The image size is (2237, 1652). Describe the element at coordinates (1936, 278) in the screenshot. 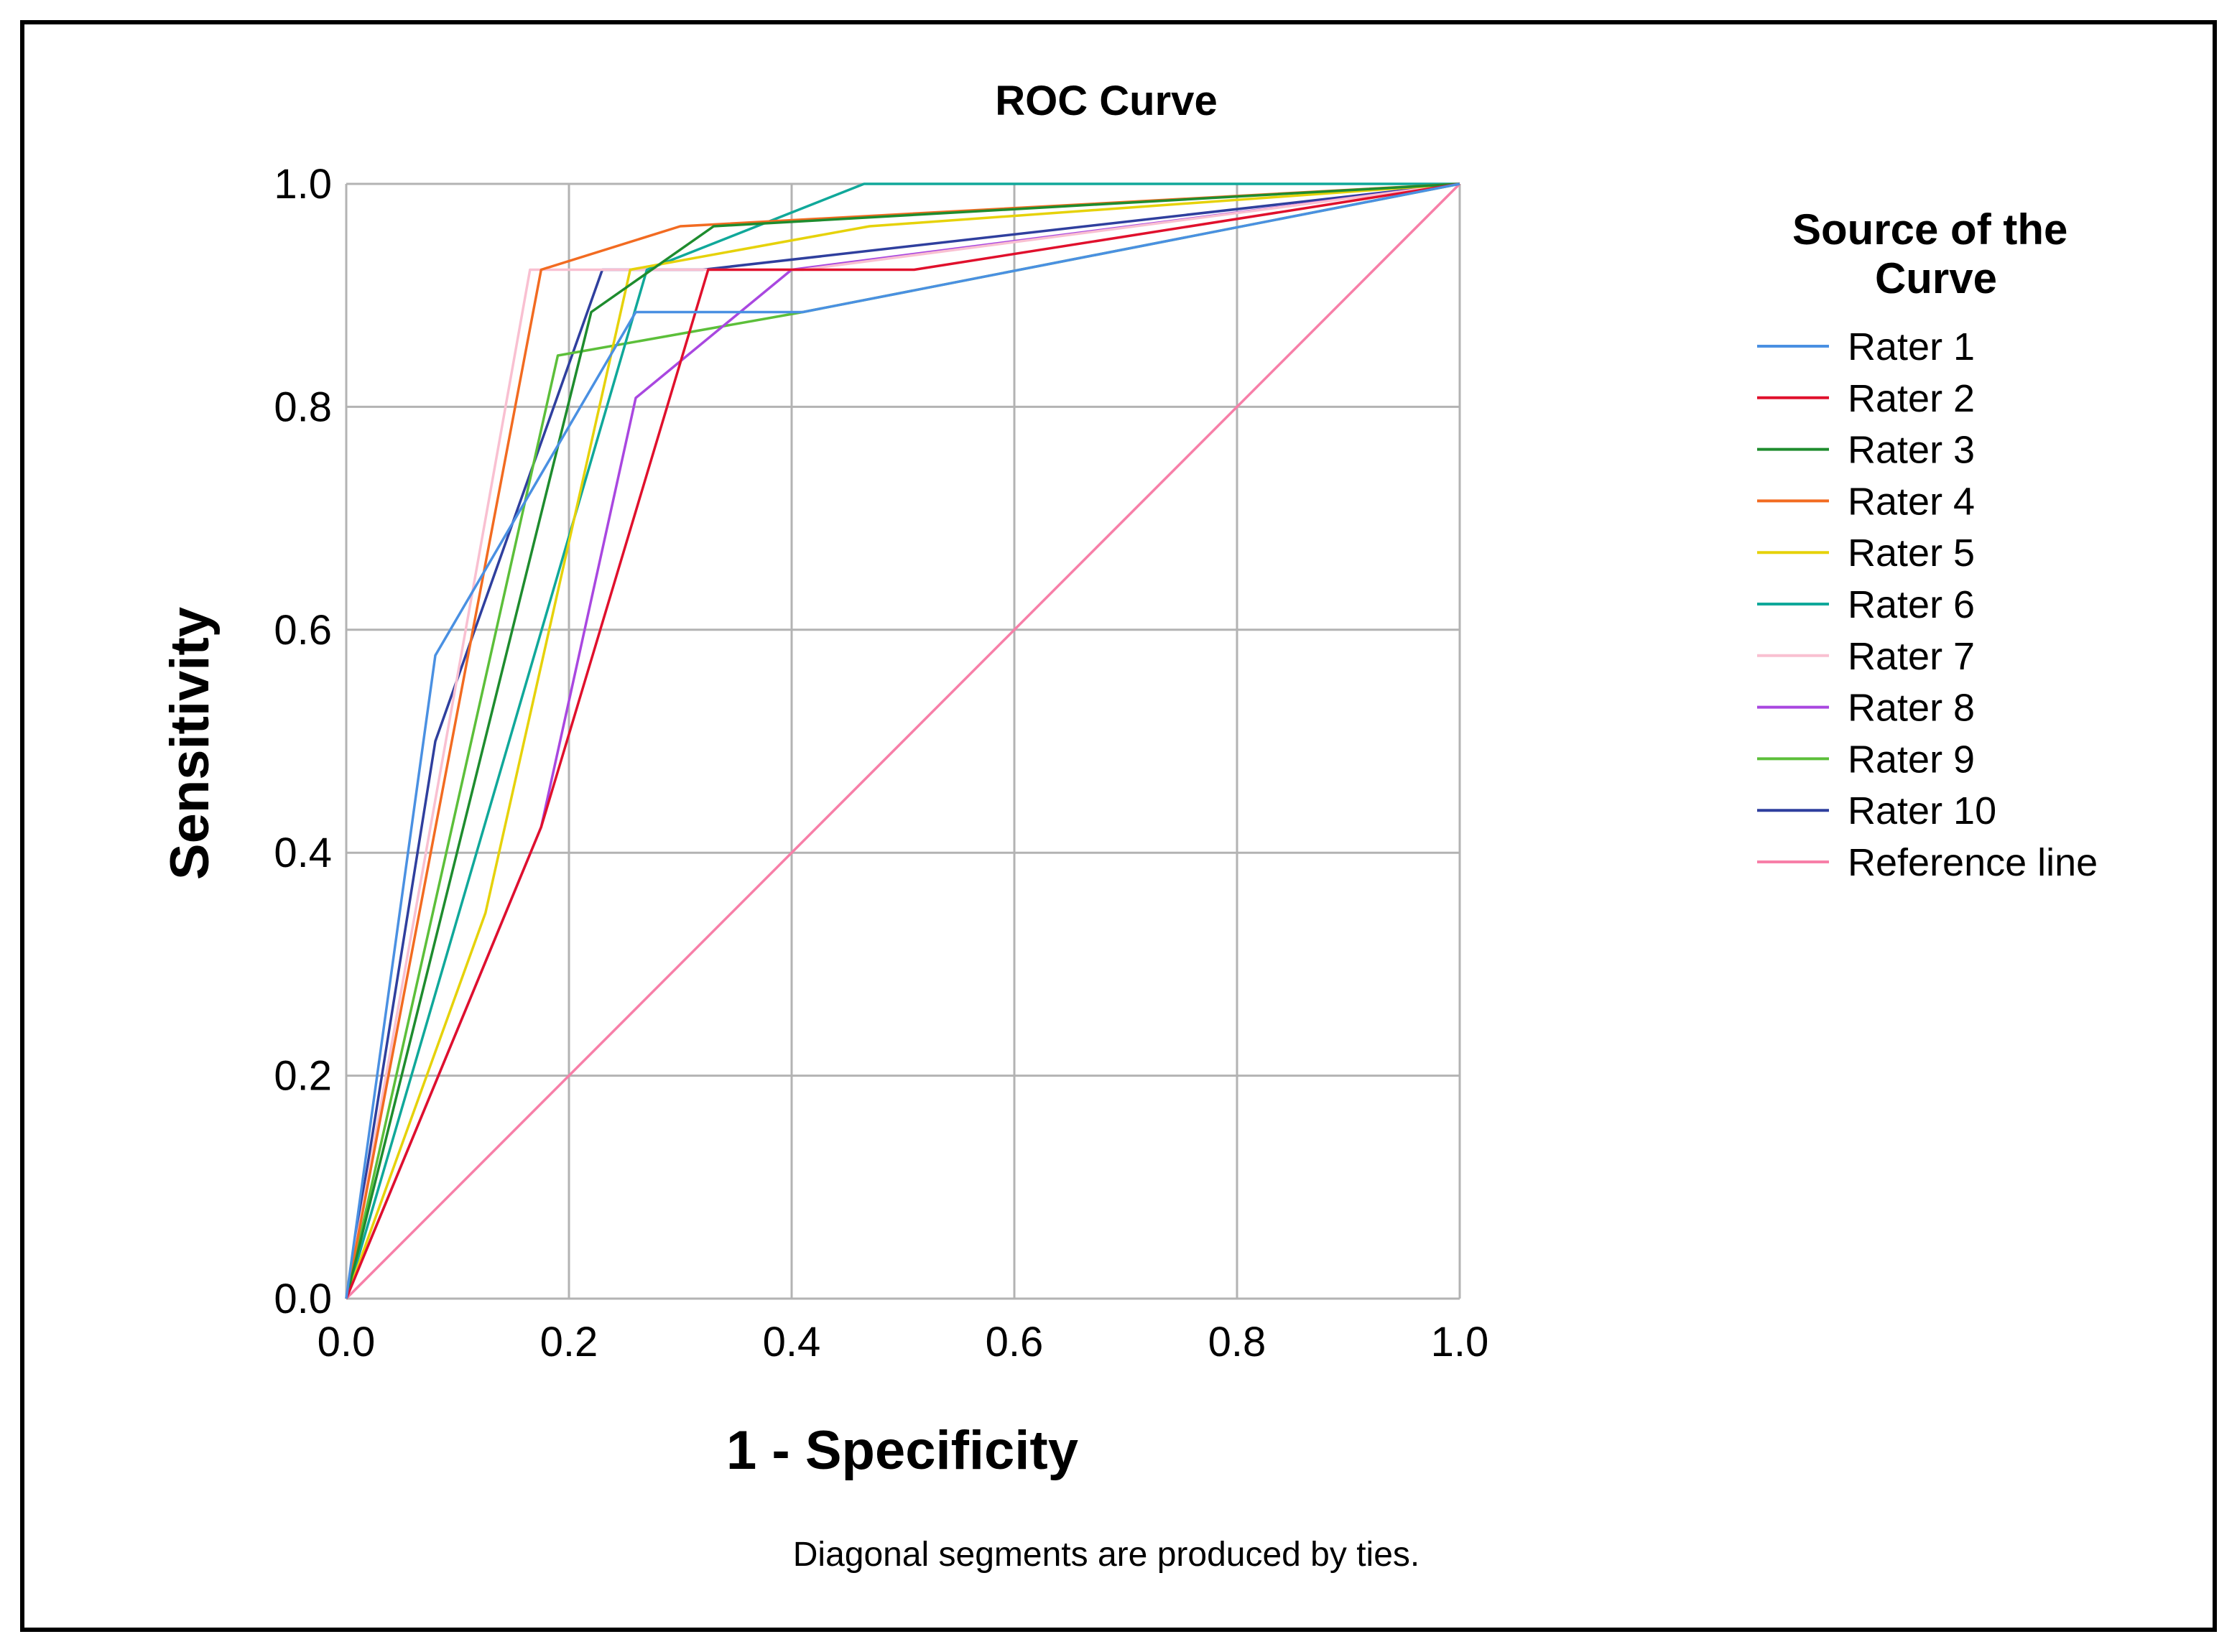

I see `legend-title-line-2: Curve` at that location.